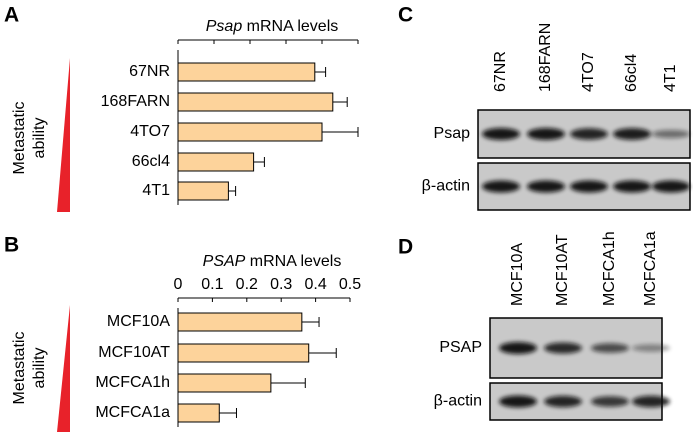  I want to click on lane-label: 67NR, so click(500, 71).